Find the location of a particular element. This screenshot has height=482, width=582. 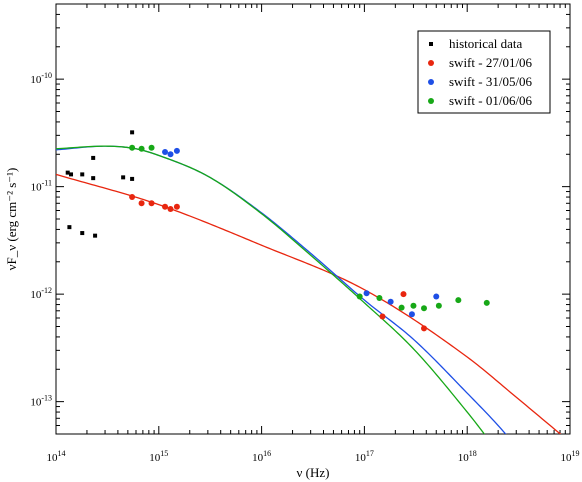

y-tick-label: 10-10 is located at coordinates (41, 78).